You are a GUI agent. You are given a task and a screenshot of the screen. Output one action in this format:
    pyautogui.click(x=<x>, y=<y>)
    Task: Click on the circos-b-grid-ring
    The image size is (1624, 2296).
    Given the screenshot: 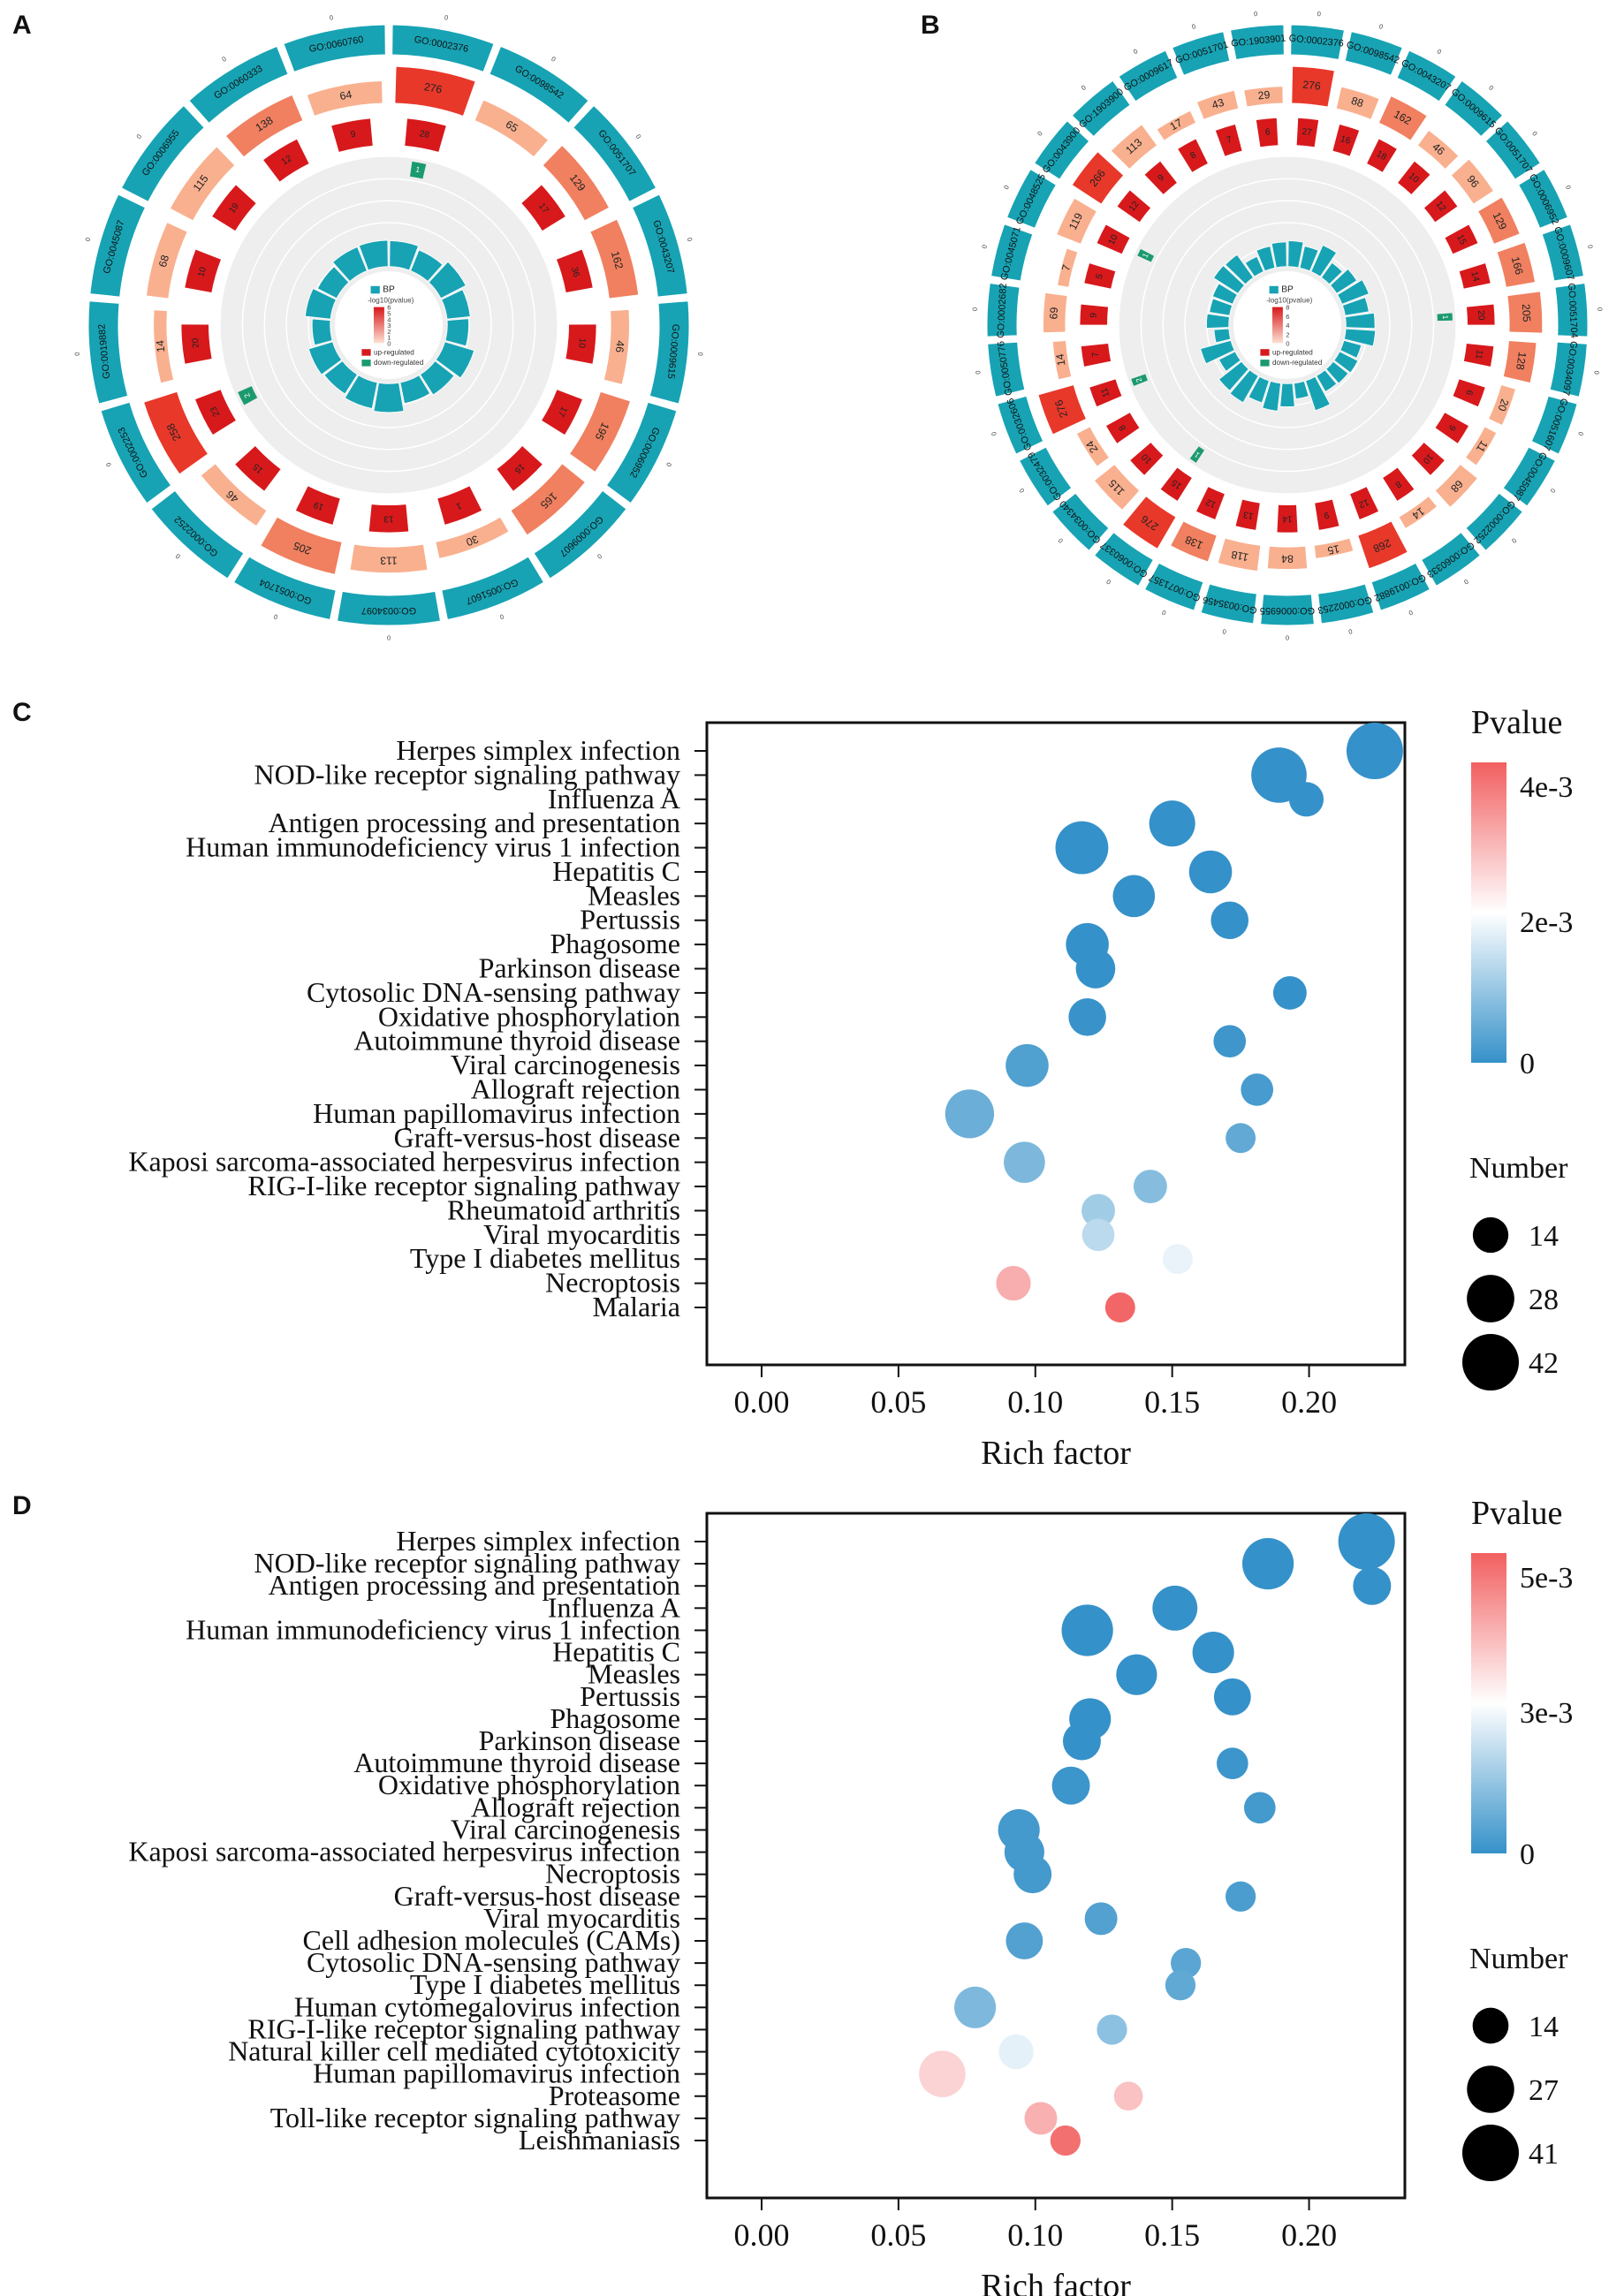 What is the action you would take?
    pyautogui.click(x=1287, y=325)
    